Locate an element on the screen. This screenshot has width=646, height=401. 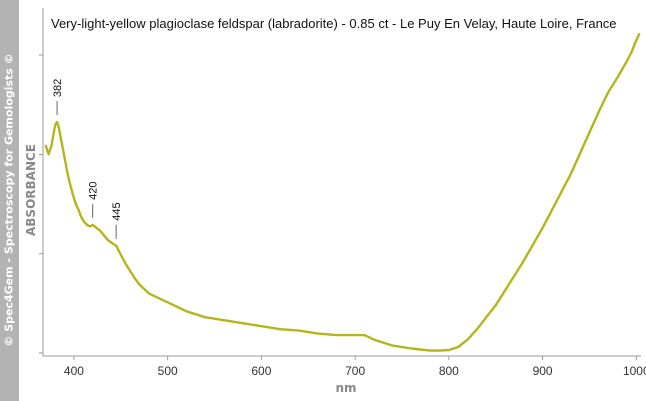
x-axis-title: nm is located at coordinates (345, 388).